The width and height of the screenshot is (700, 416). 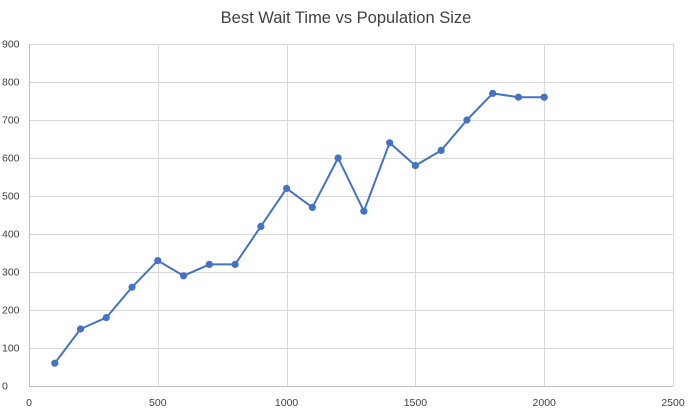 What do you see at coordinates (11, 273) in the screenshot?
I see `y-tick-label-300: 300` at bounding box center [11, 273].